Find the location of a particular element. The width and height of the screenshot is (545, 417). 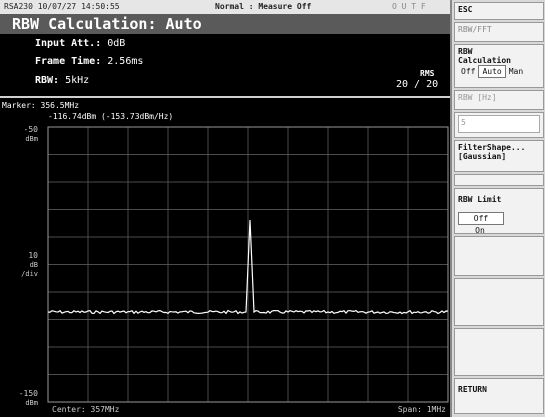

info-row: Input Att.: 0dB is located at coordinates (80, 43).